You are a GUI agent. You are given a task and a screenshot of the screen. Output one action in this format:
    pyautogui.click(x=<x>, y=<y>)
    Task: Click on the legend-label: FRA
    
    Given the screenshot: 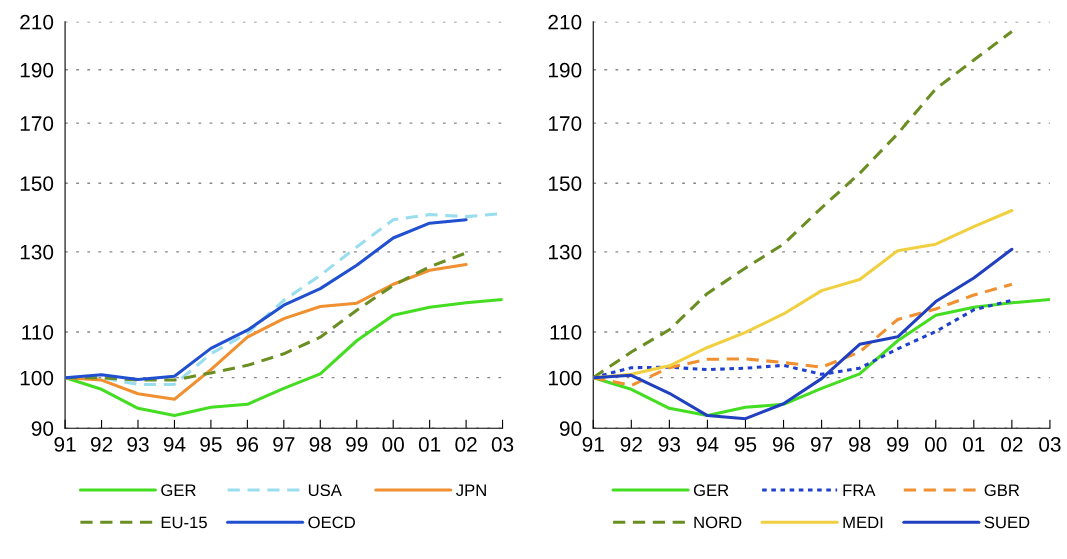 What is the action you would take?
    pyautogui.click(x=859, y=490)
    